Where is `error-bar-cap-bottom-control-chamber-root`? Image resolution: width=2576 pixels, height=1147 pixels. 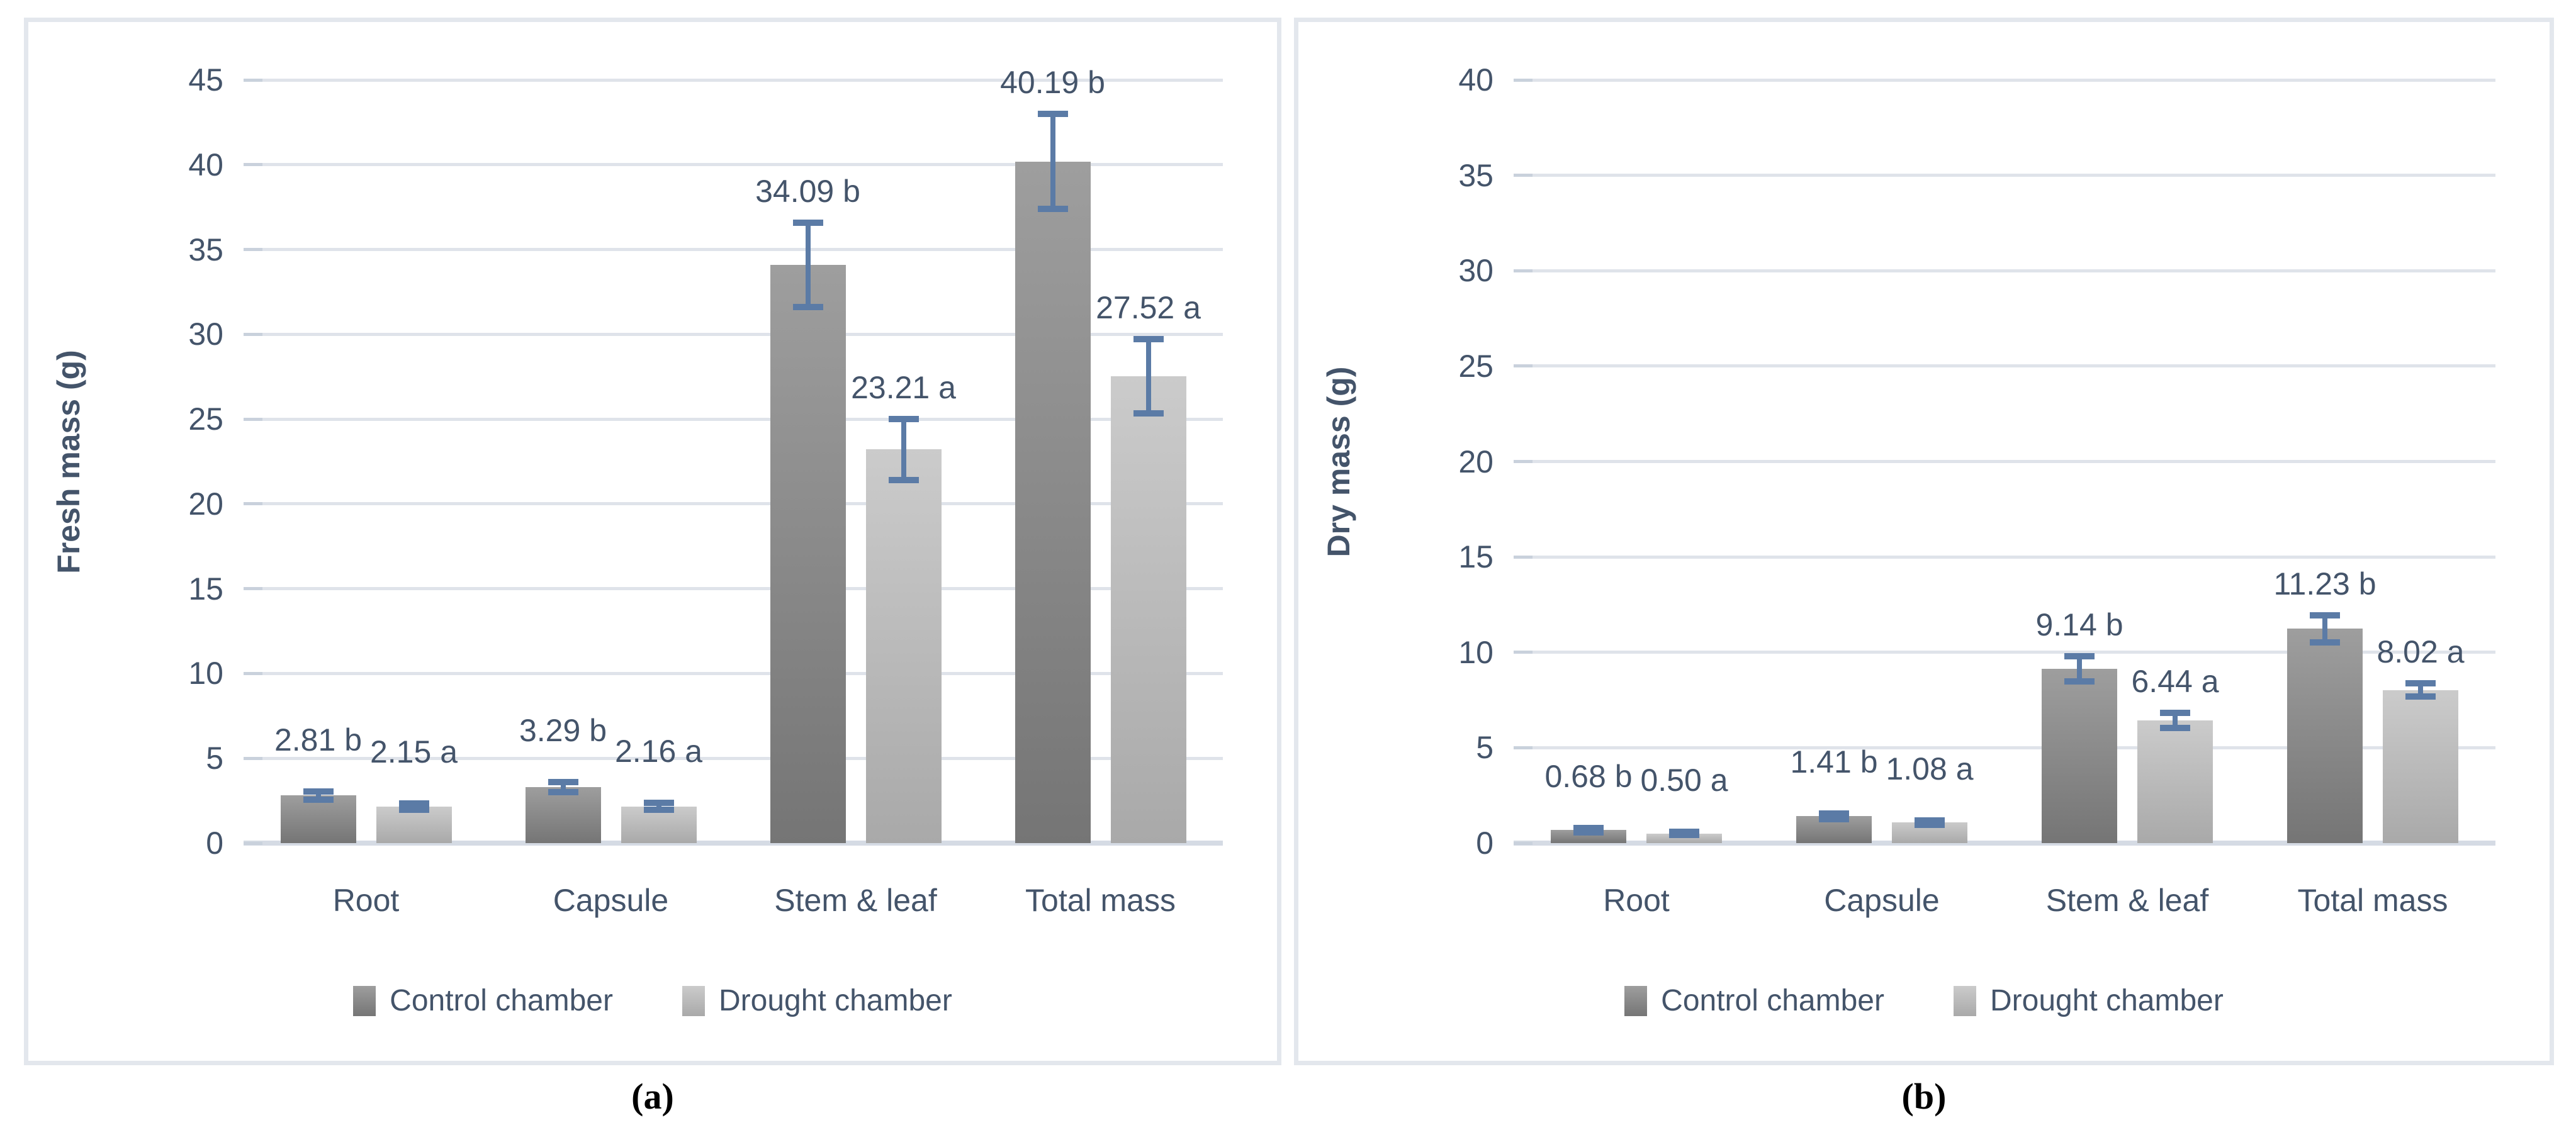 error-bar-cap-bottom-control-chamber-root is located at coordinates (318, 799).